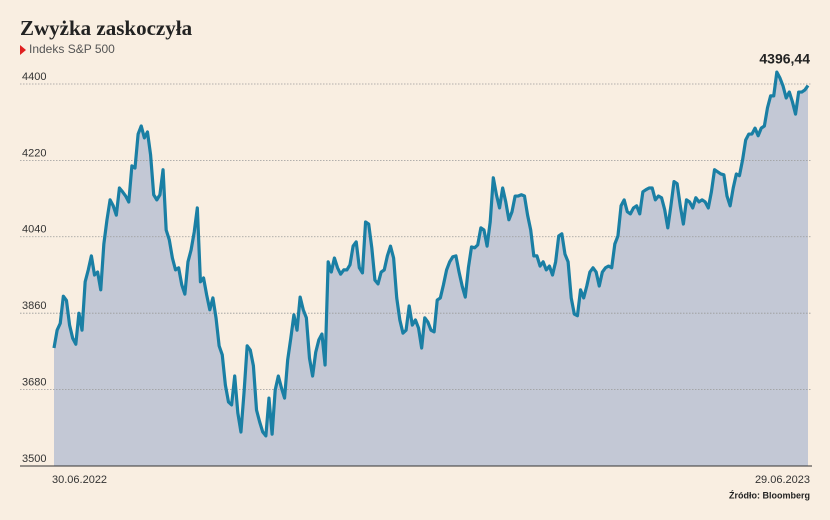 The height and width of the screenshot is (520, 830). Describe the element at coordinates (34, 306) in the screenshot. I see `y-tick-label: 3860` at that location.